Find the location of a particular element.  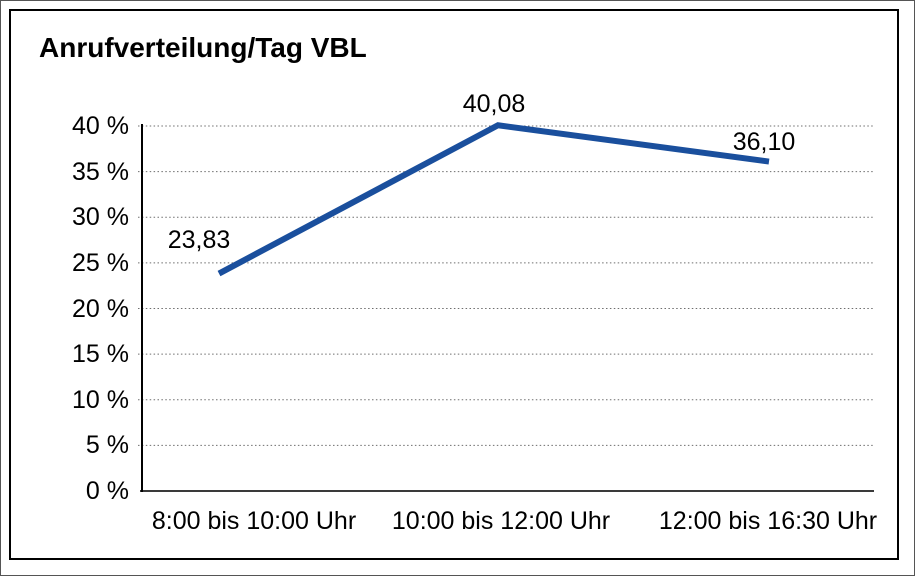

y-tick-label: 15 % is located at coordinates (100, 354).